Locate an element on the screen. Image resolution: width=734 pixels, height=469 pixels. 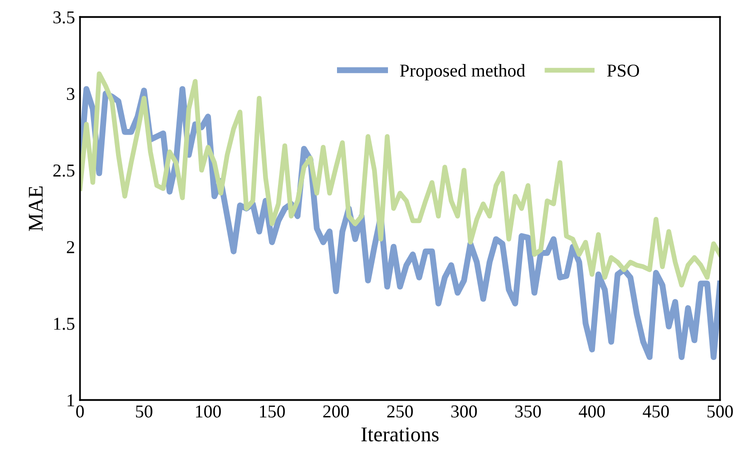
x-tick-label: 0 is located at coordinates (80, 411).